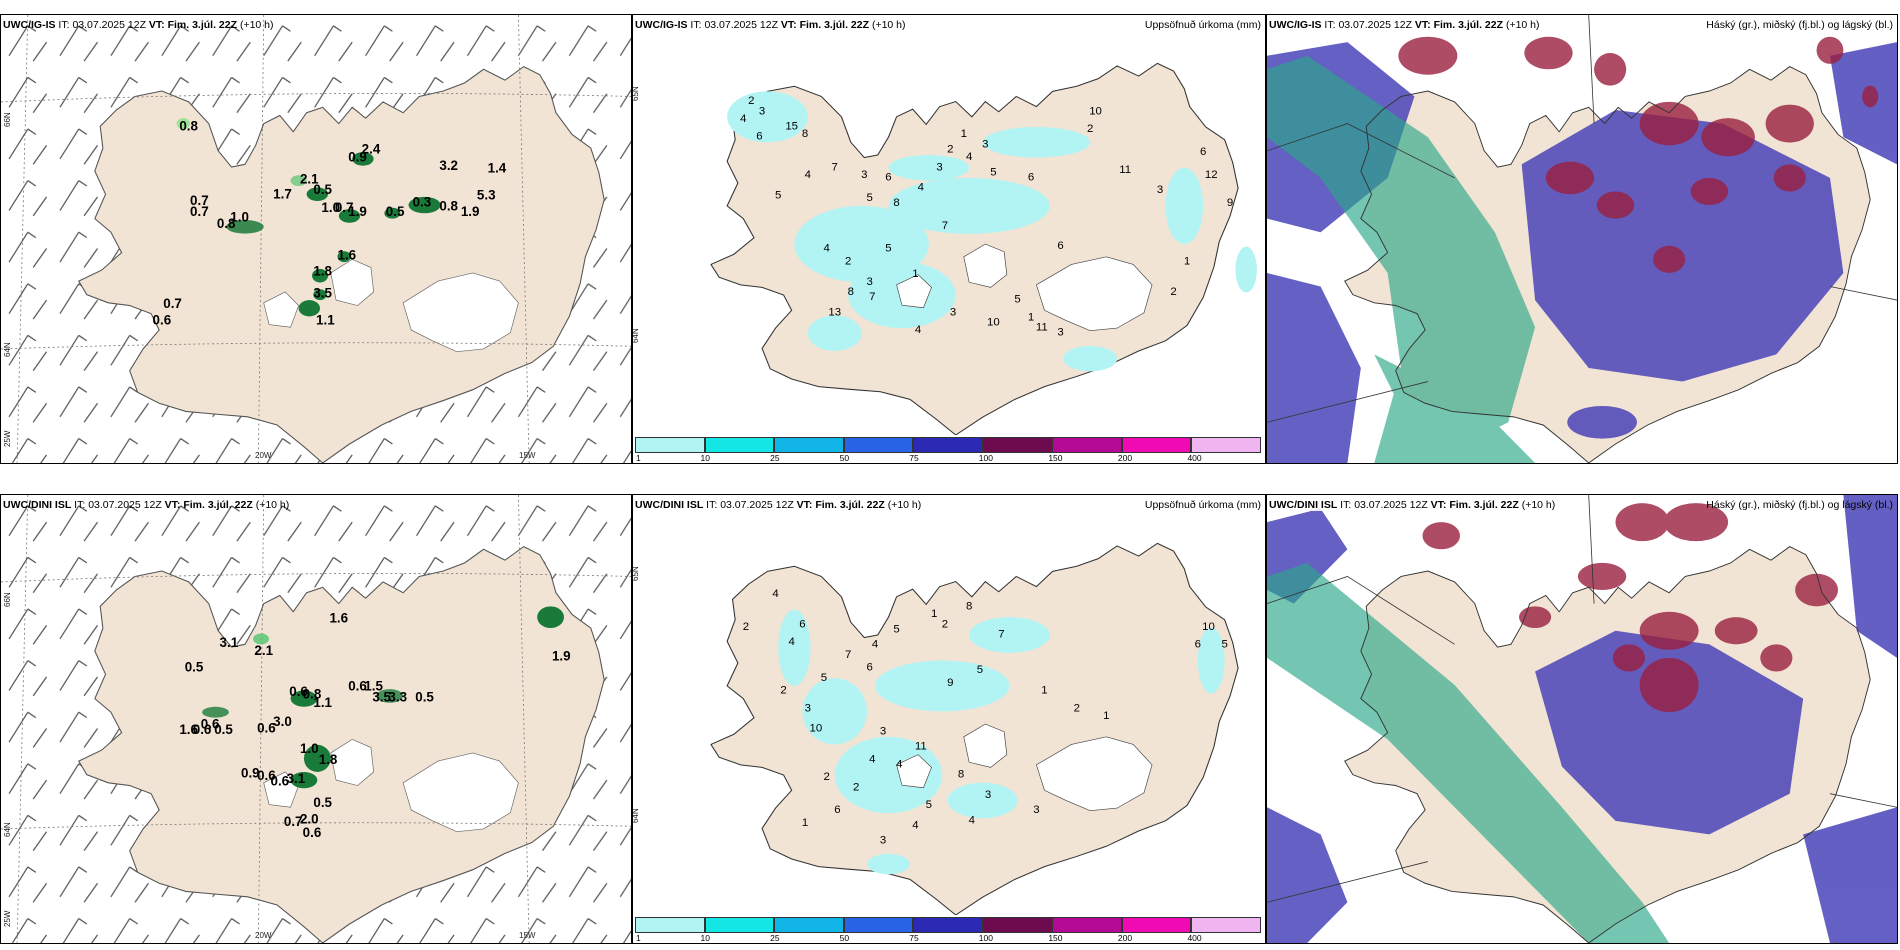 The height and width of the screenshot is (950, 1900). I want to click on wind-value: 1.1, so click(322, 702).